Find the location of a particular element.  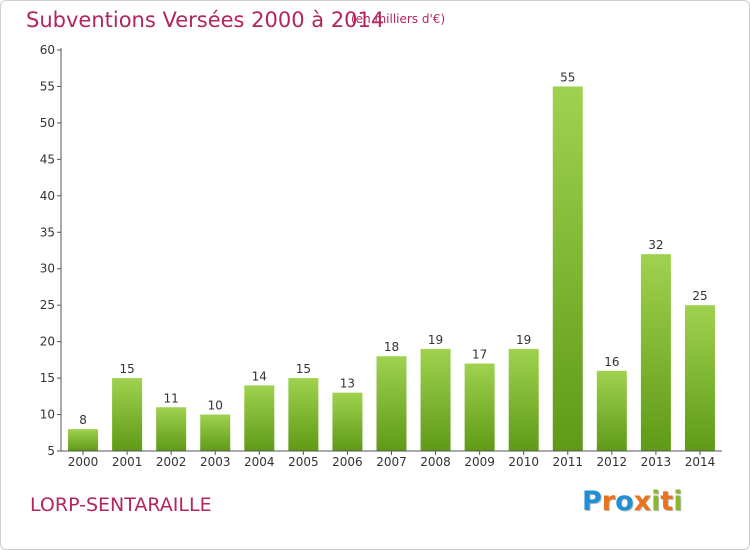

bar-2014 is located at coordinates (699, 378).